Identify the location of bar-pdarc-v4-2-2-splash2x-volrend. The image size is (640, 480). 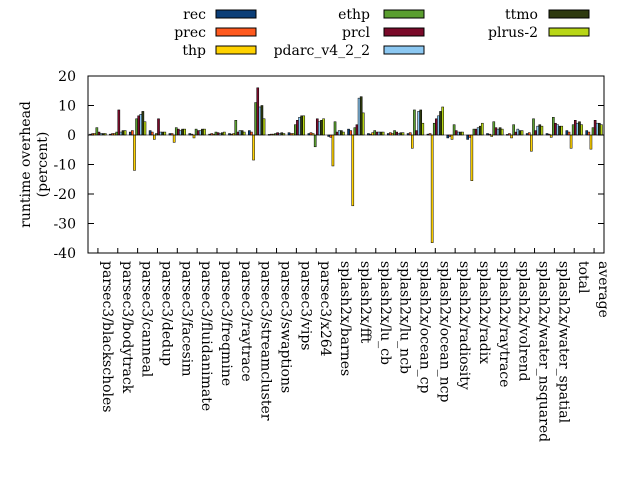
(518, 132).